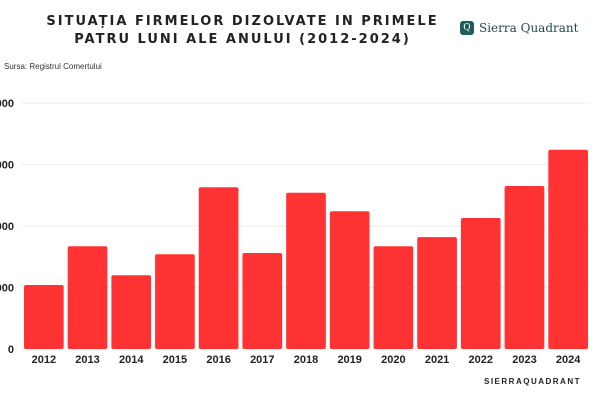  Describe the element at coordinates (218, 268) in the screenshot. I see `bar-2016` at that location.